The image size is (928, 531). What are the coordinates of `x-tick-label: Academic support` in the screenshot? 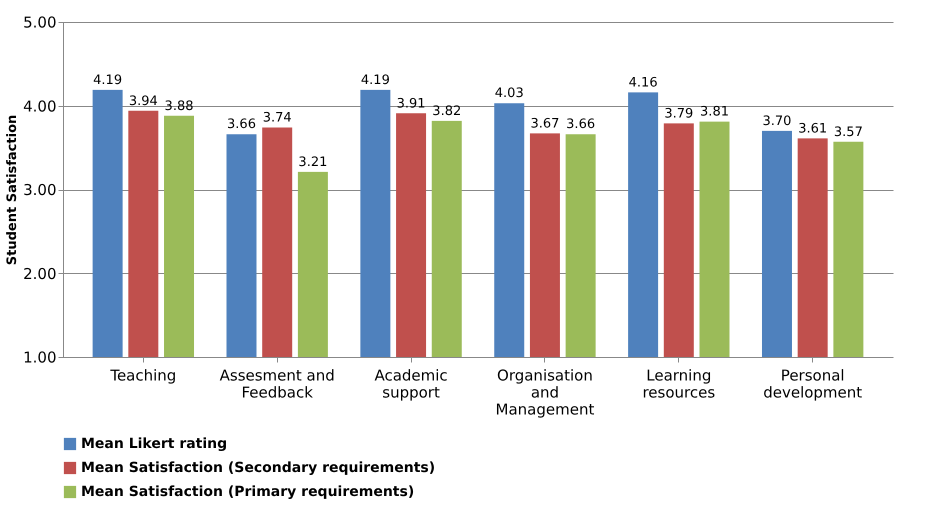 It's located at (411, 384).